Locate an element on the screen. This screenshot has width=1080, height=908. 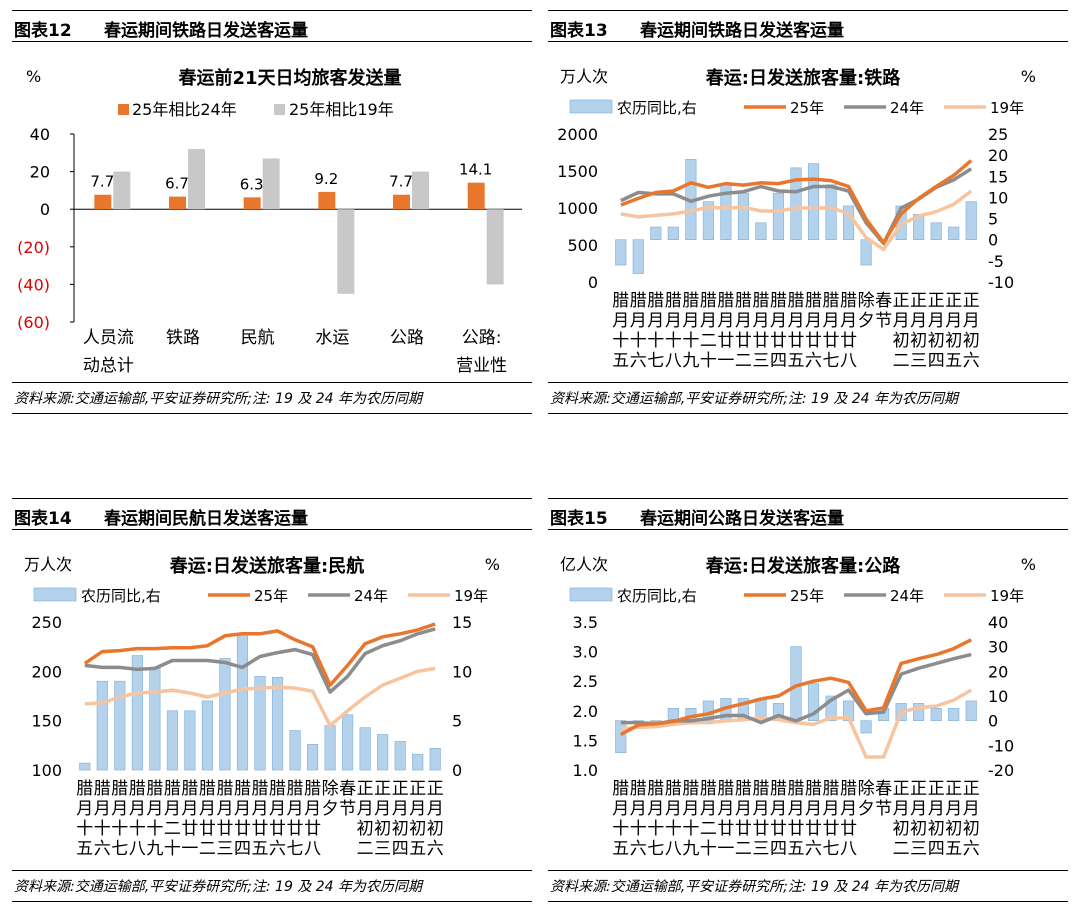
y-left-unit: 亿人次 is located at coordinates (584, 564).